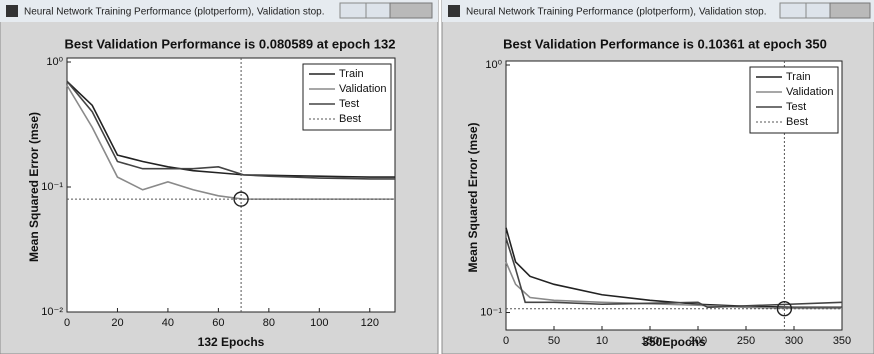  What do you see at coordinates (52, 312) in the screenshot?
I see `y-tick-label: 10⁻²` at bounding box center [52, 312].